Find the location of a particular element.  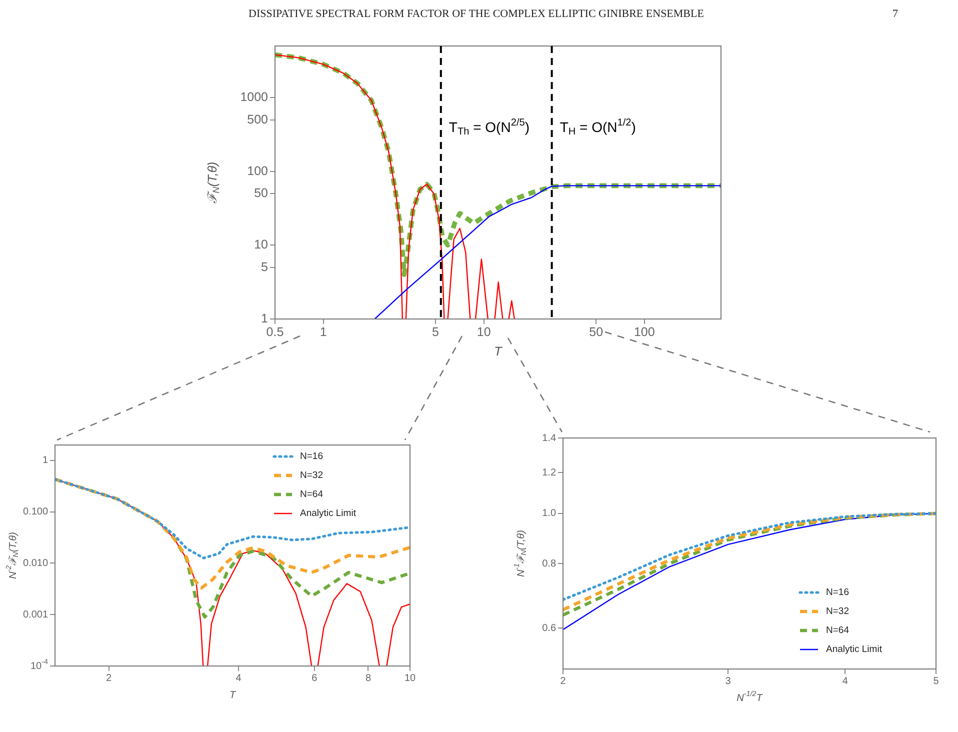

y-tick-label: 500 is located at coordinates (257, 119).